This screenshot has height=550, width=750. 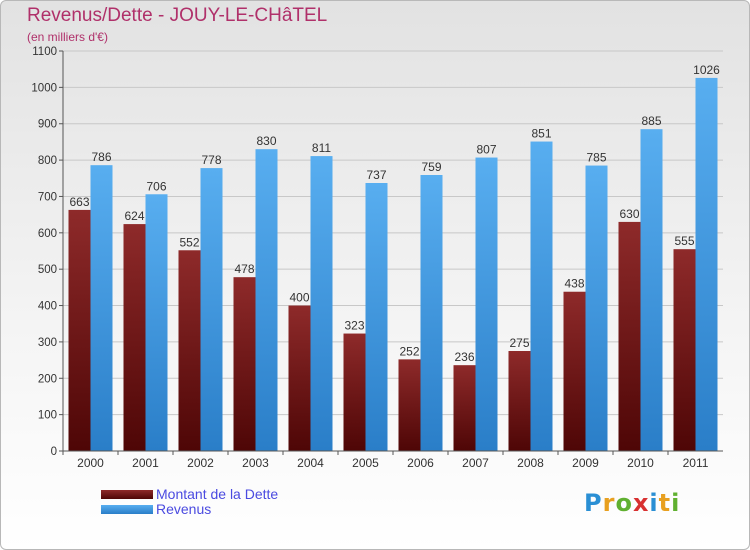 I want to click on logo-letter: P, so click(x=593, y=503).